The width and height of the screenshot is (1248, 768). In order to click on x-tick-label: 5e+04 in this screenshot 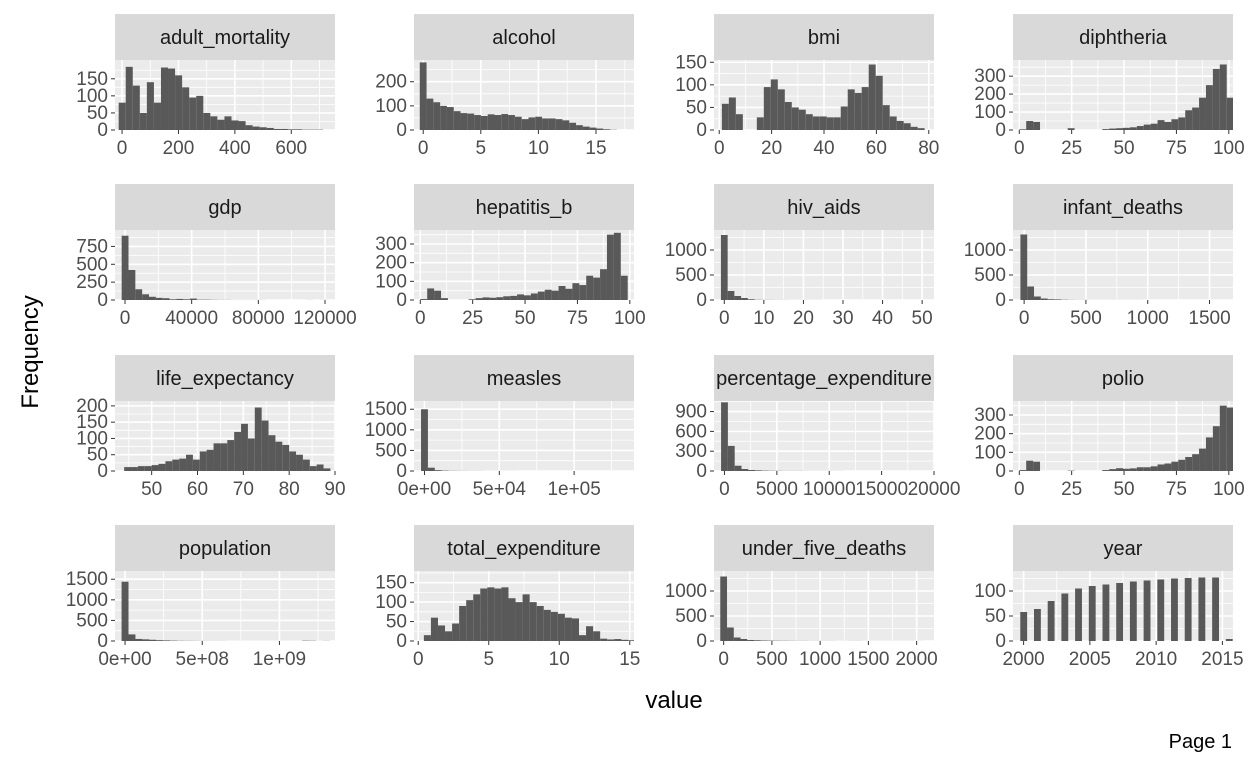, I will do `click(500, 489)`.